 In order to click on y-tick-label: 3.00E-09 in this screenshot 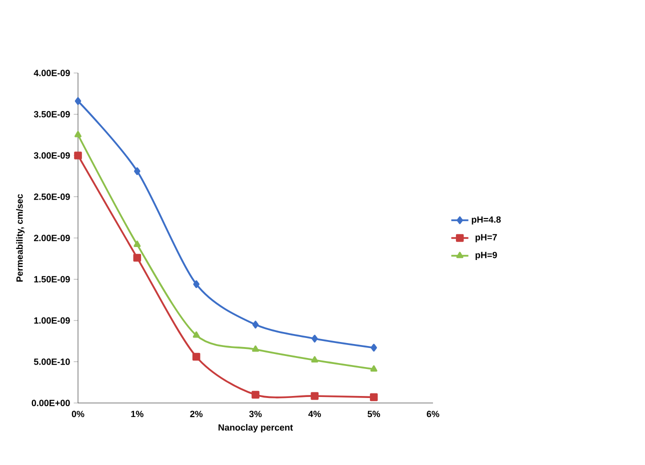, I will do `click(52, 155)`.